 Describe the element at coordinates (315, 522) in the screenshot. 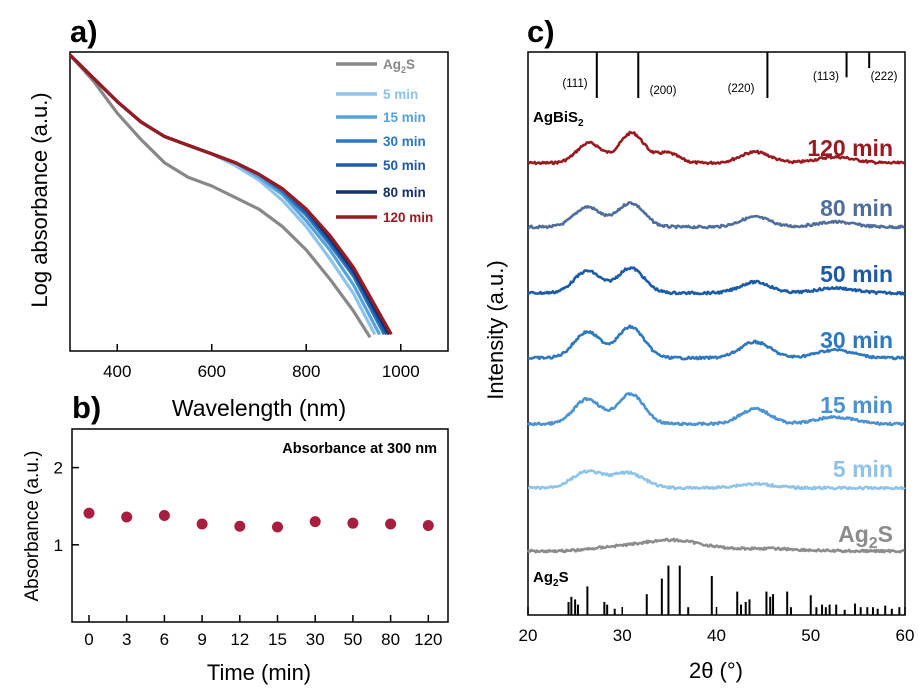

I see `data-point-30-min` at that location.